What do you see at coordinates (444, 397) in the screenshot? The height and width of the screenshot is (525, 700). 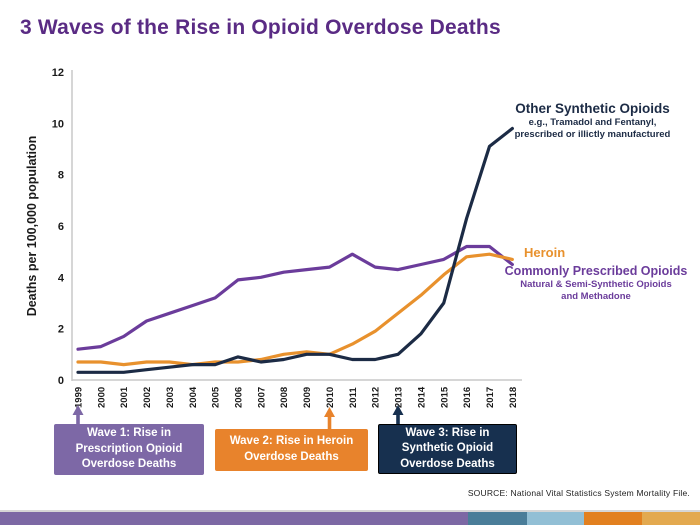 I see `x-tick-label: 2015` at bounding box center [444, 397].